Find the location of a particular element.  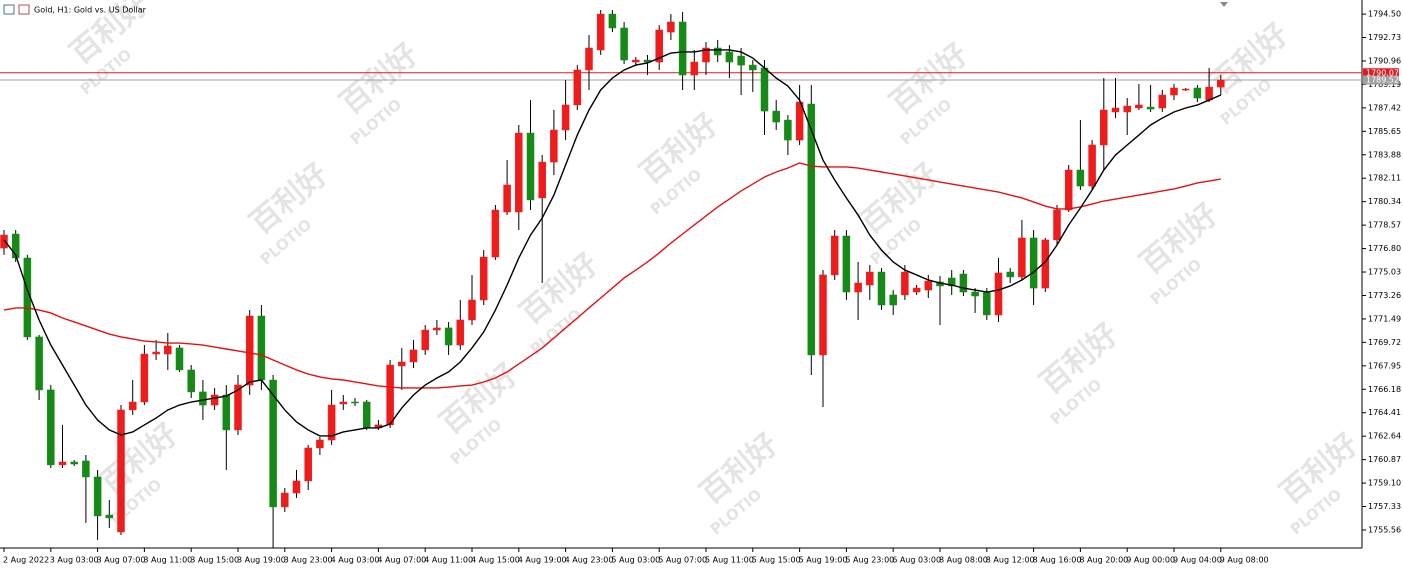

x-tick-label: 5 Aug 03:00 is located at coordinates (635, 560).